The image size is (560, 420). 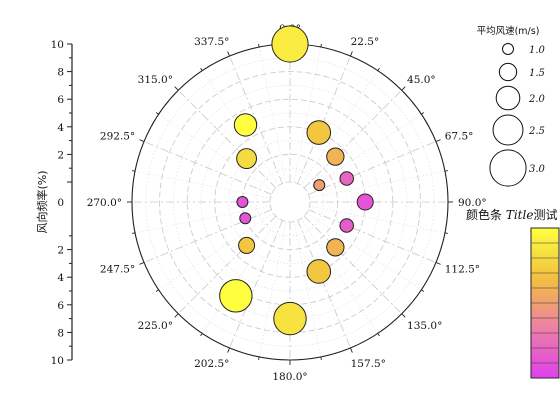 What do you see at coordinates (537, 99) in the screenshot?
I see `size-legend-label: 2.0` at bounding box center [537, 99].